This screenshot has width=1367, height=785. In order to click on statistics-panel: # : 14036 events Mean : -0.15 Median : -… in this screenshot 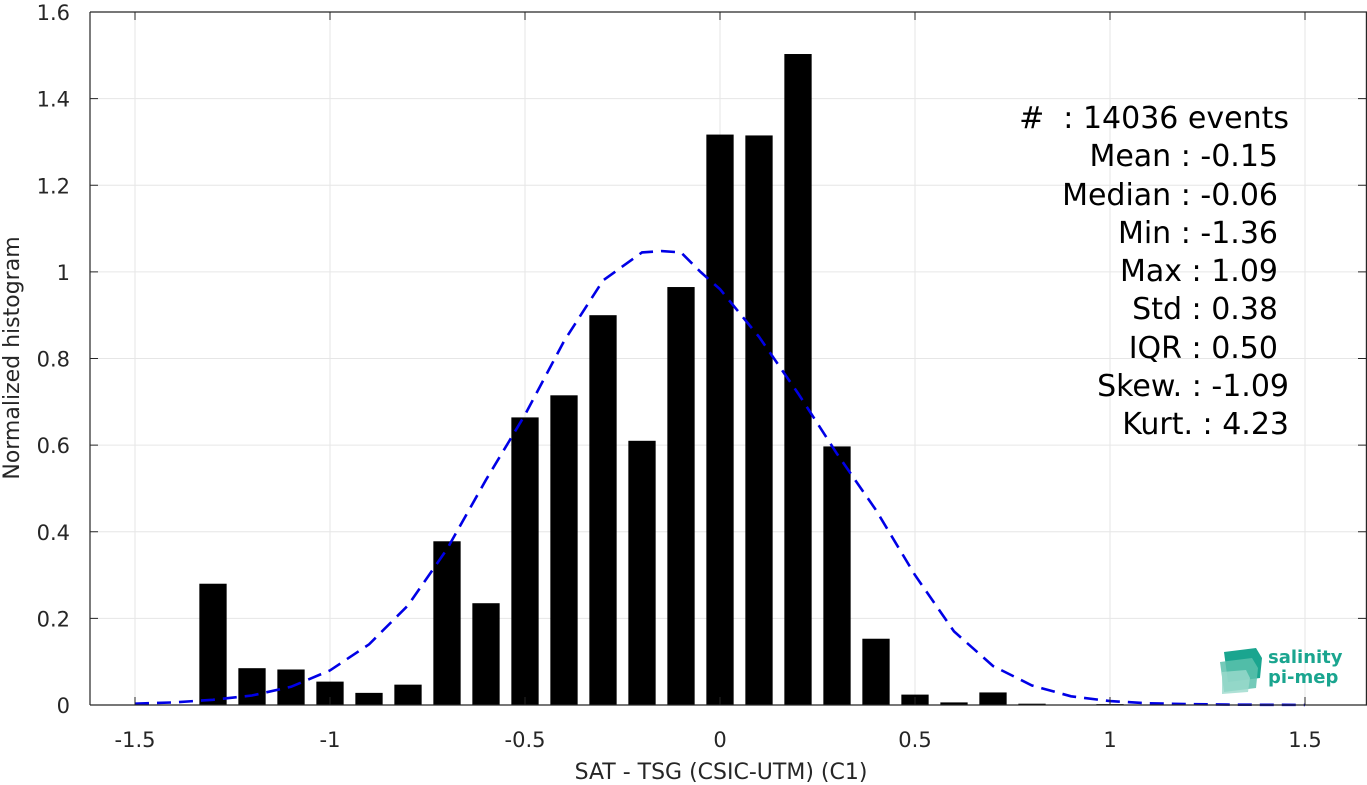, I will do `click(1154, 272)`.